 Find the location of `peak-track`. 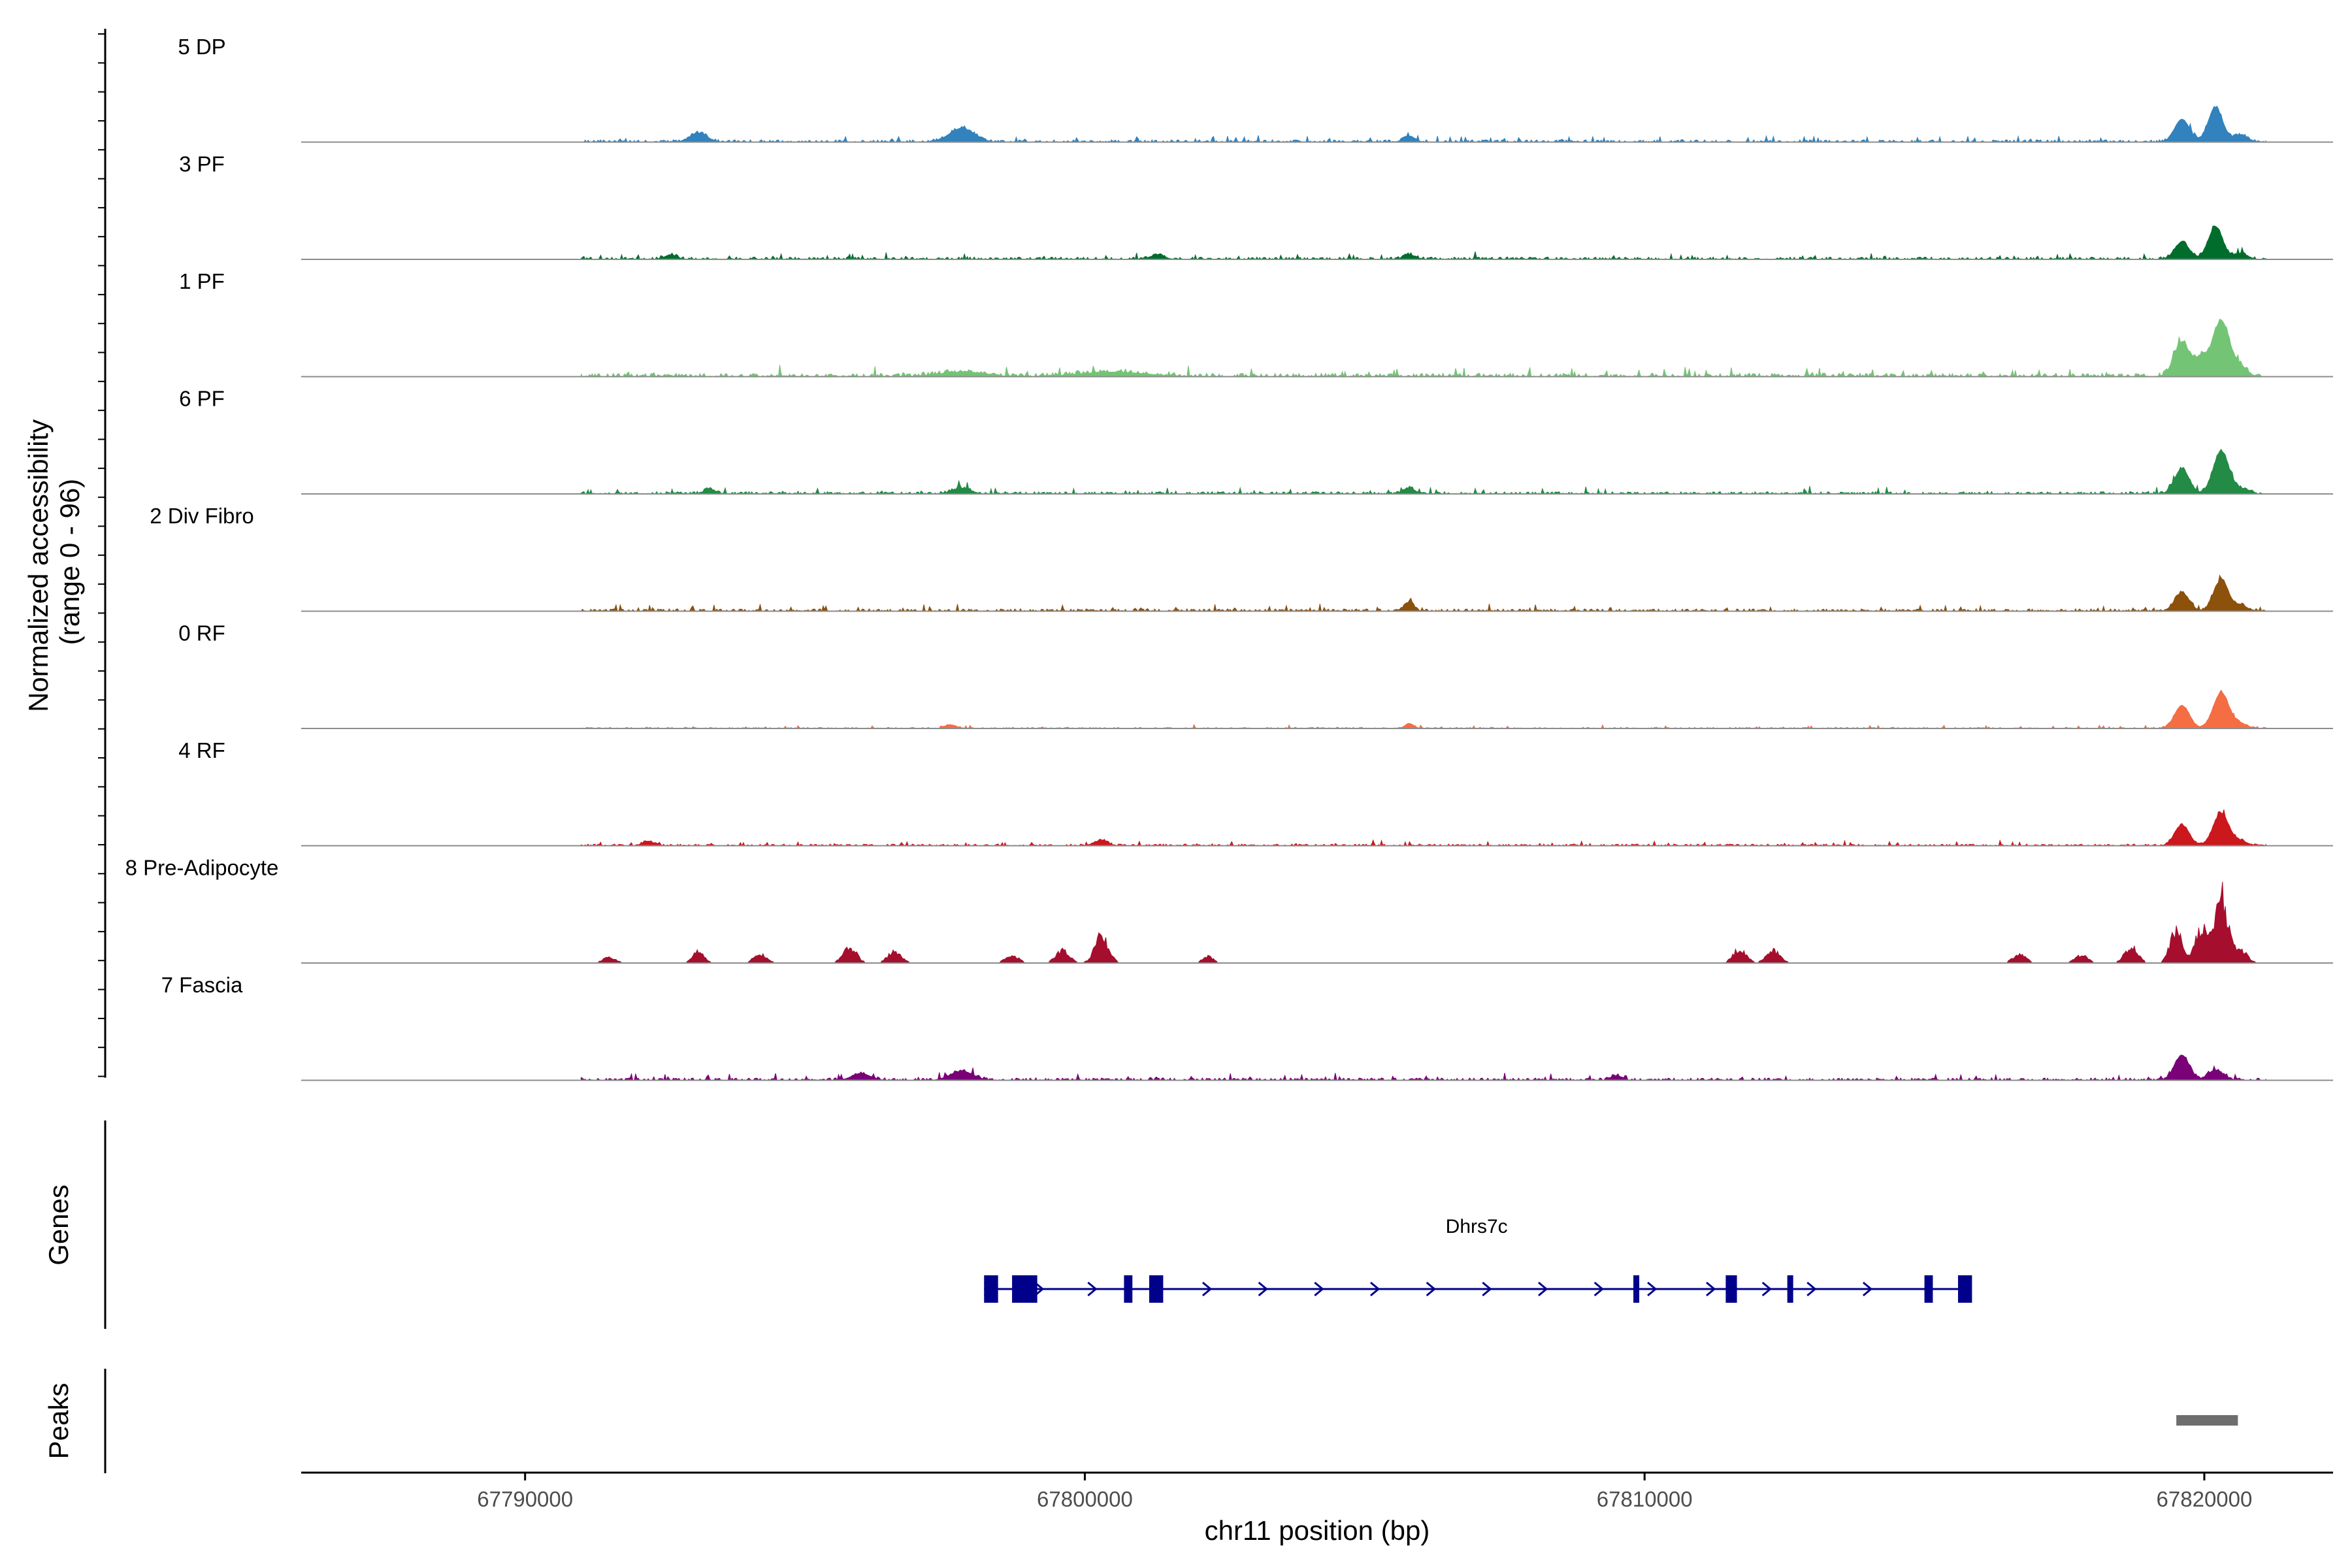

peak-track is located at coordinates (2207, 1420).